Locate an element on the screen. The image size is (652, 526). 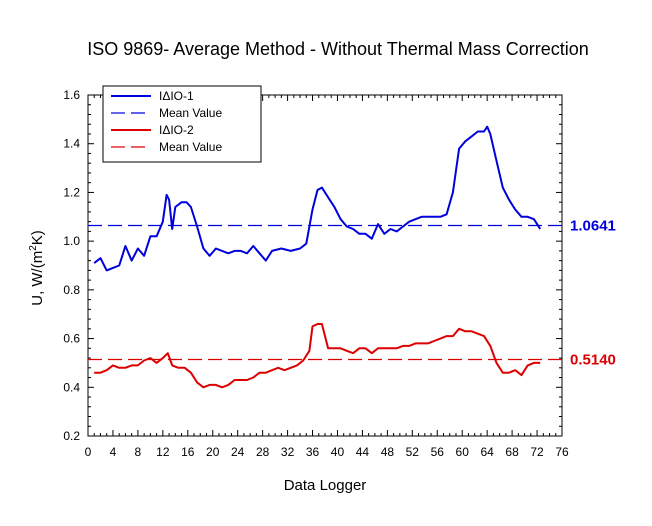
y-tick-label: 0.6 is located at coordinates (71, 339).